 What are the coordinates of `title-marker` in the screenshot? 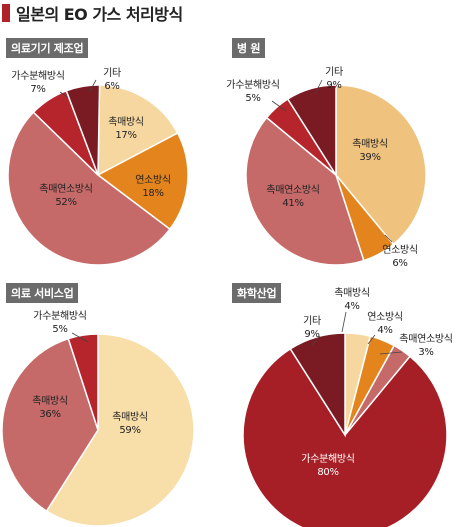 It's located at (6, 13).